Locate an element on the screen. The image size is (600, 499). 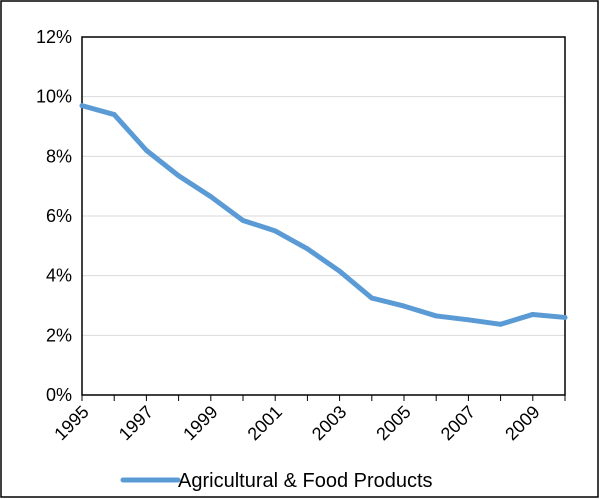
y-axis-ticks: 0% 2% 4% 6% 8% 10% 12% is located at coordinates (54, 216).